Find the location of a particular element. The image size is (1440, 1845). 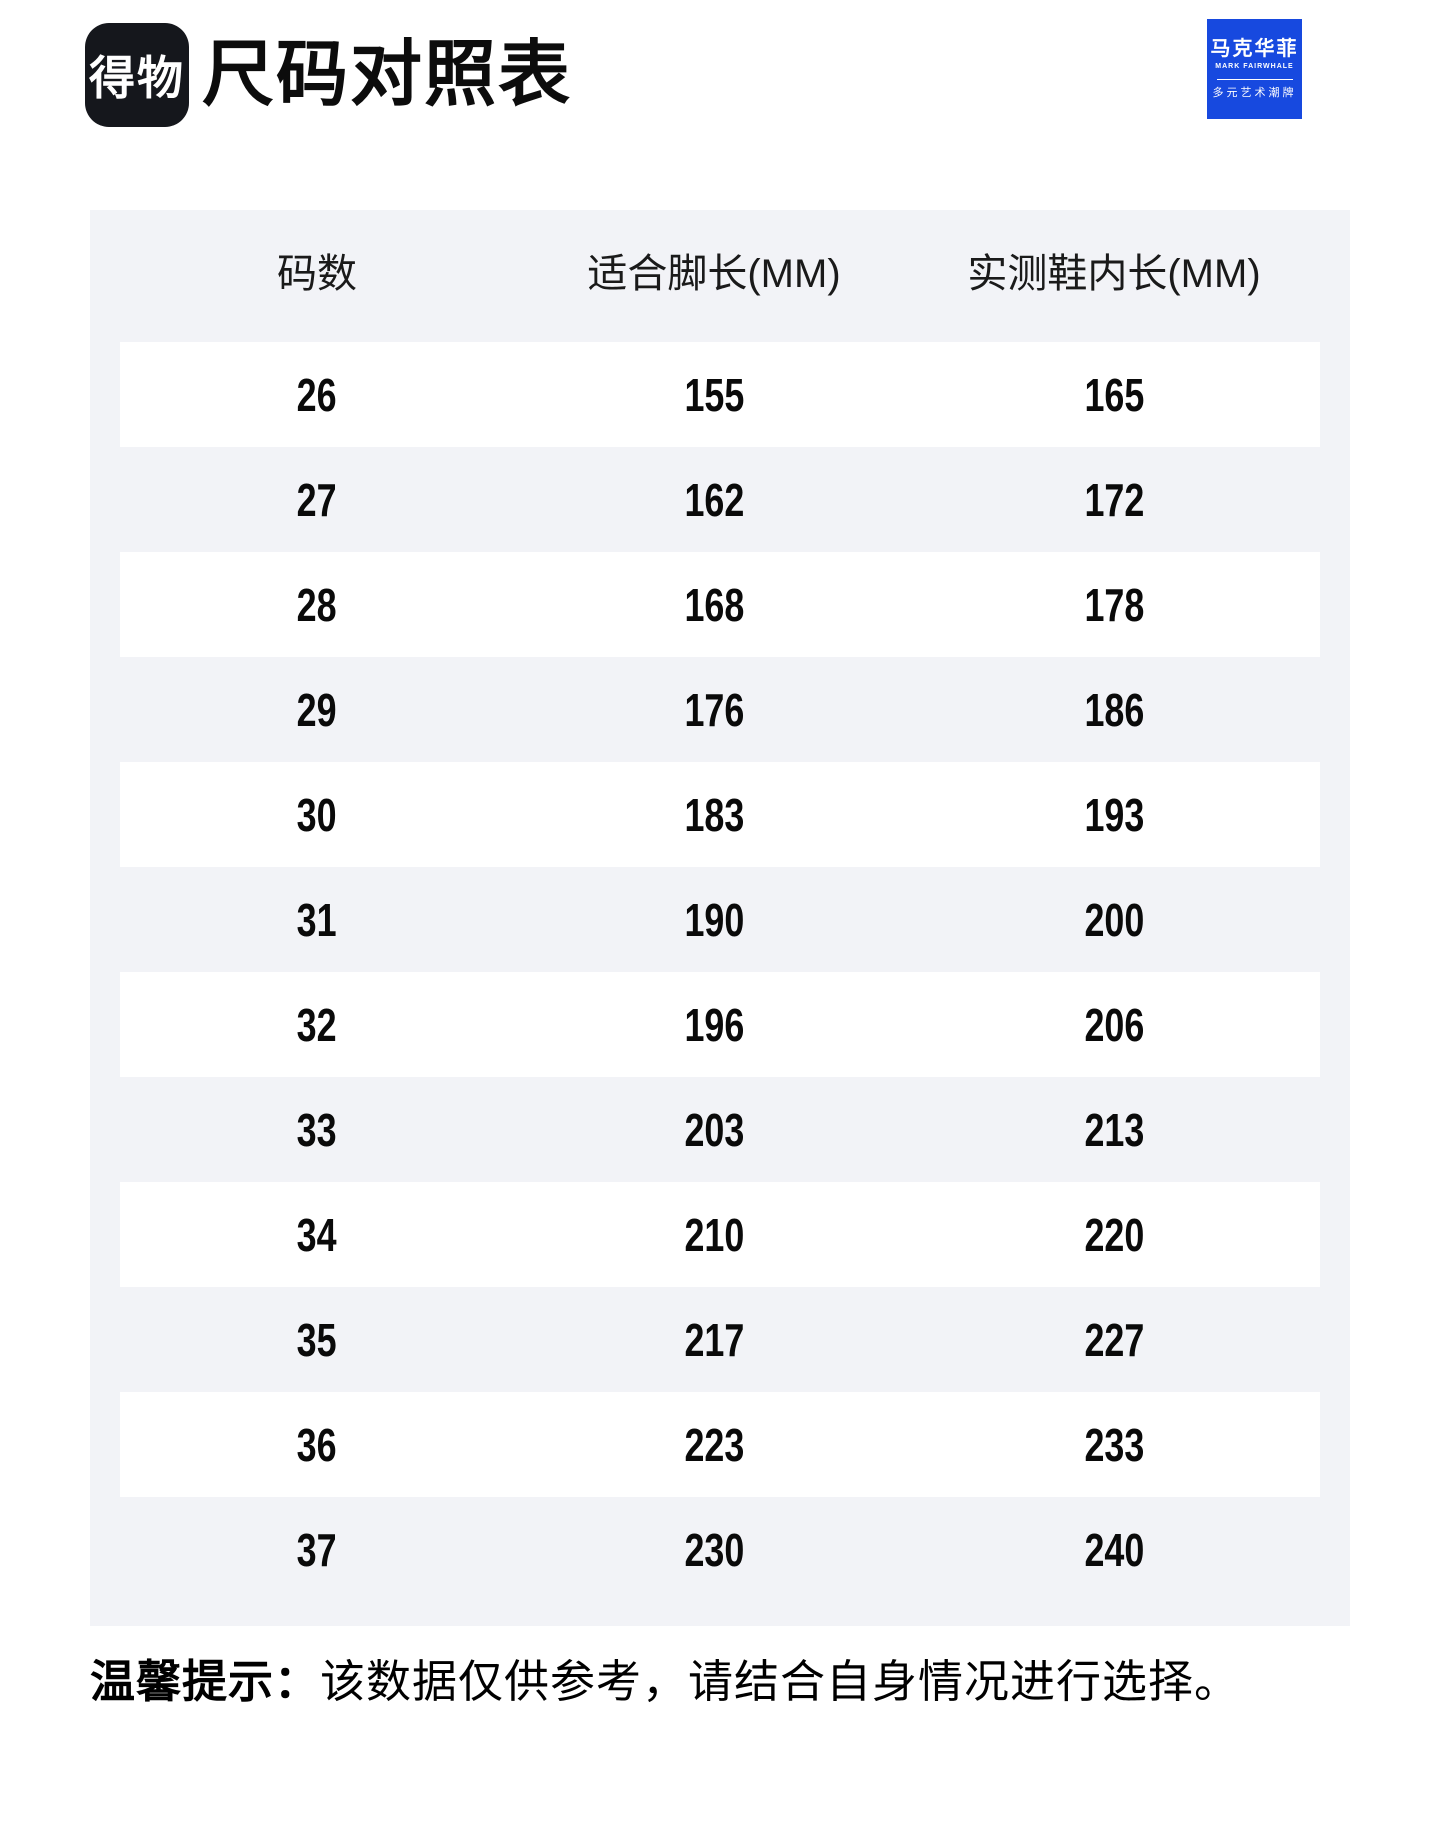

brand-logo-divider is located at coordinates (1254, 79).